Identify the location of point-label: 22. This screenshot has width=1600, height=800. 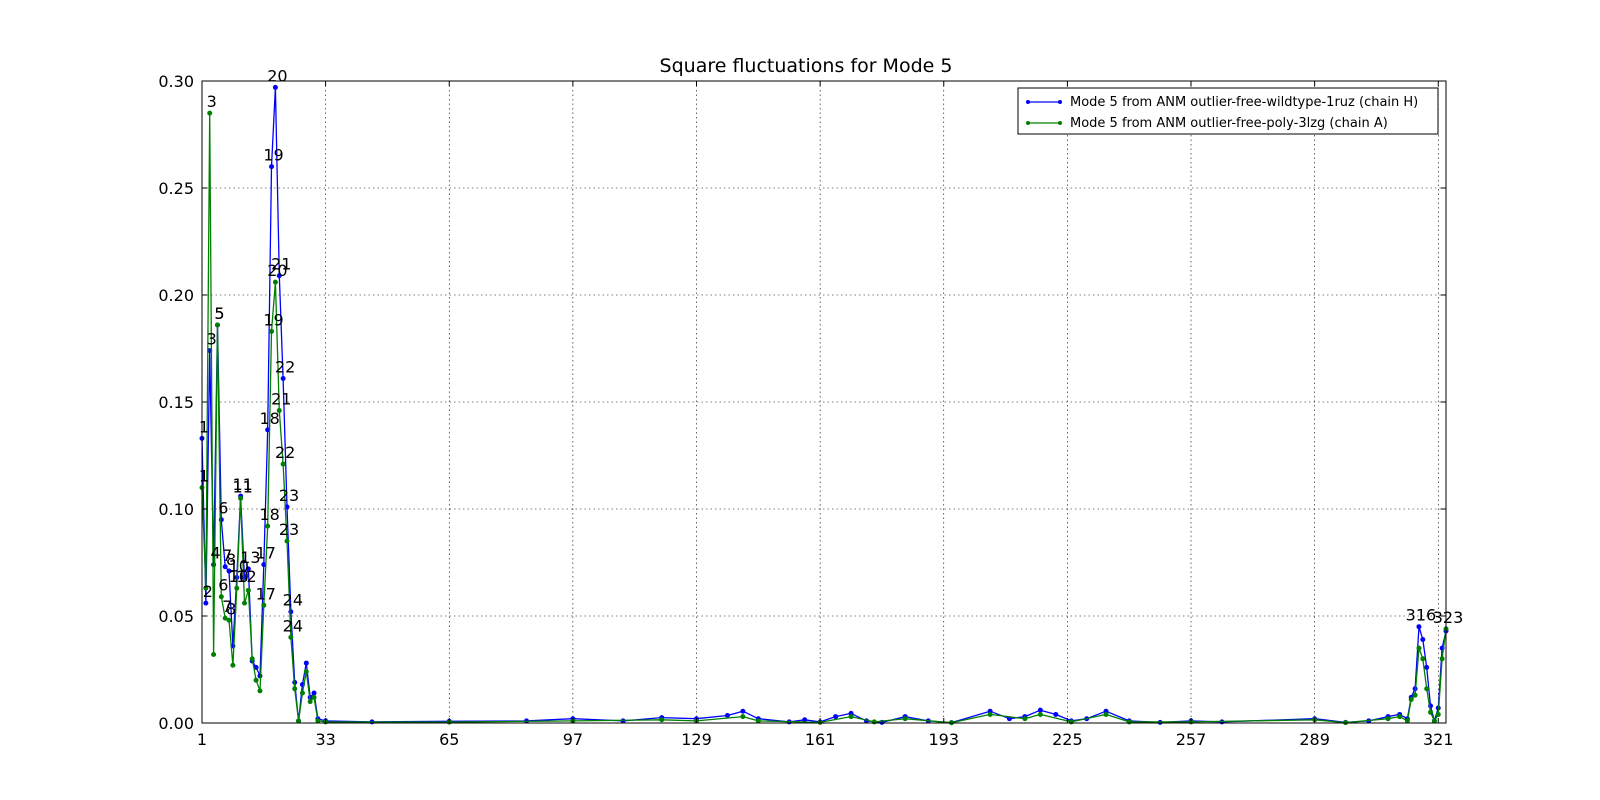
(285, 366).